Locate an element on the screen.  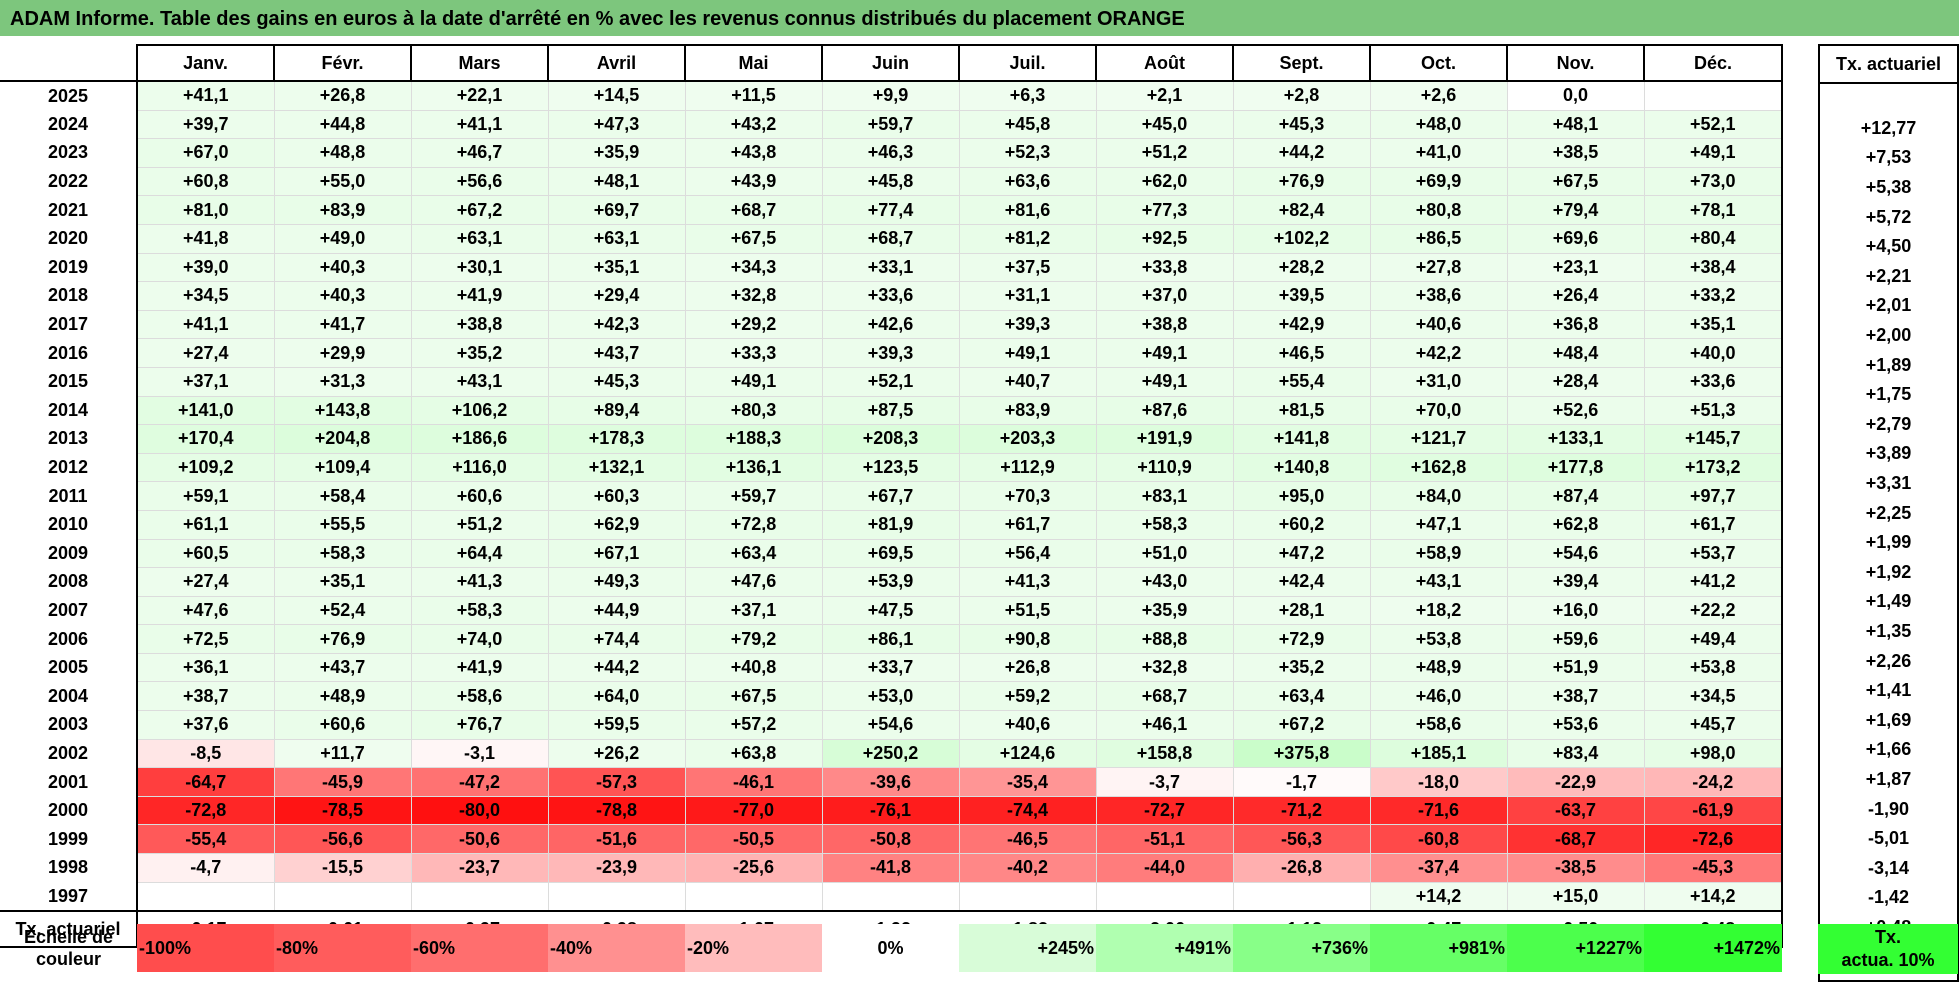
gain-cell: +14,2 is located at coordinates (1713, 896).